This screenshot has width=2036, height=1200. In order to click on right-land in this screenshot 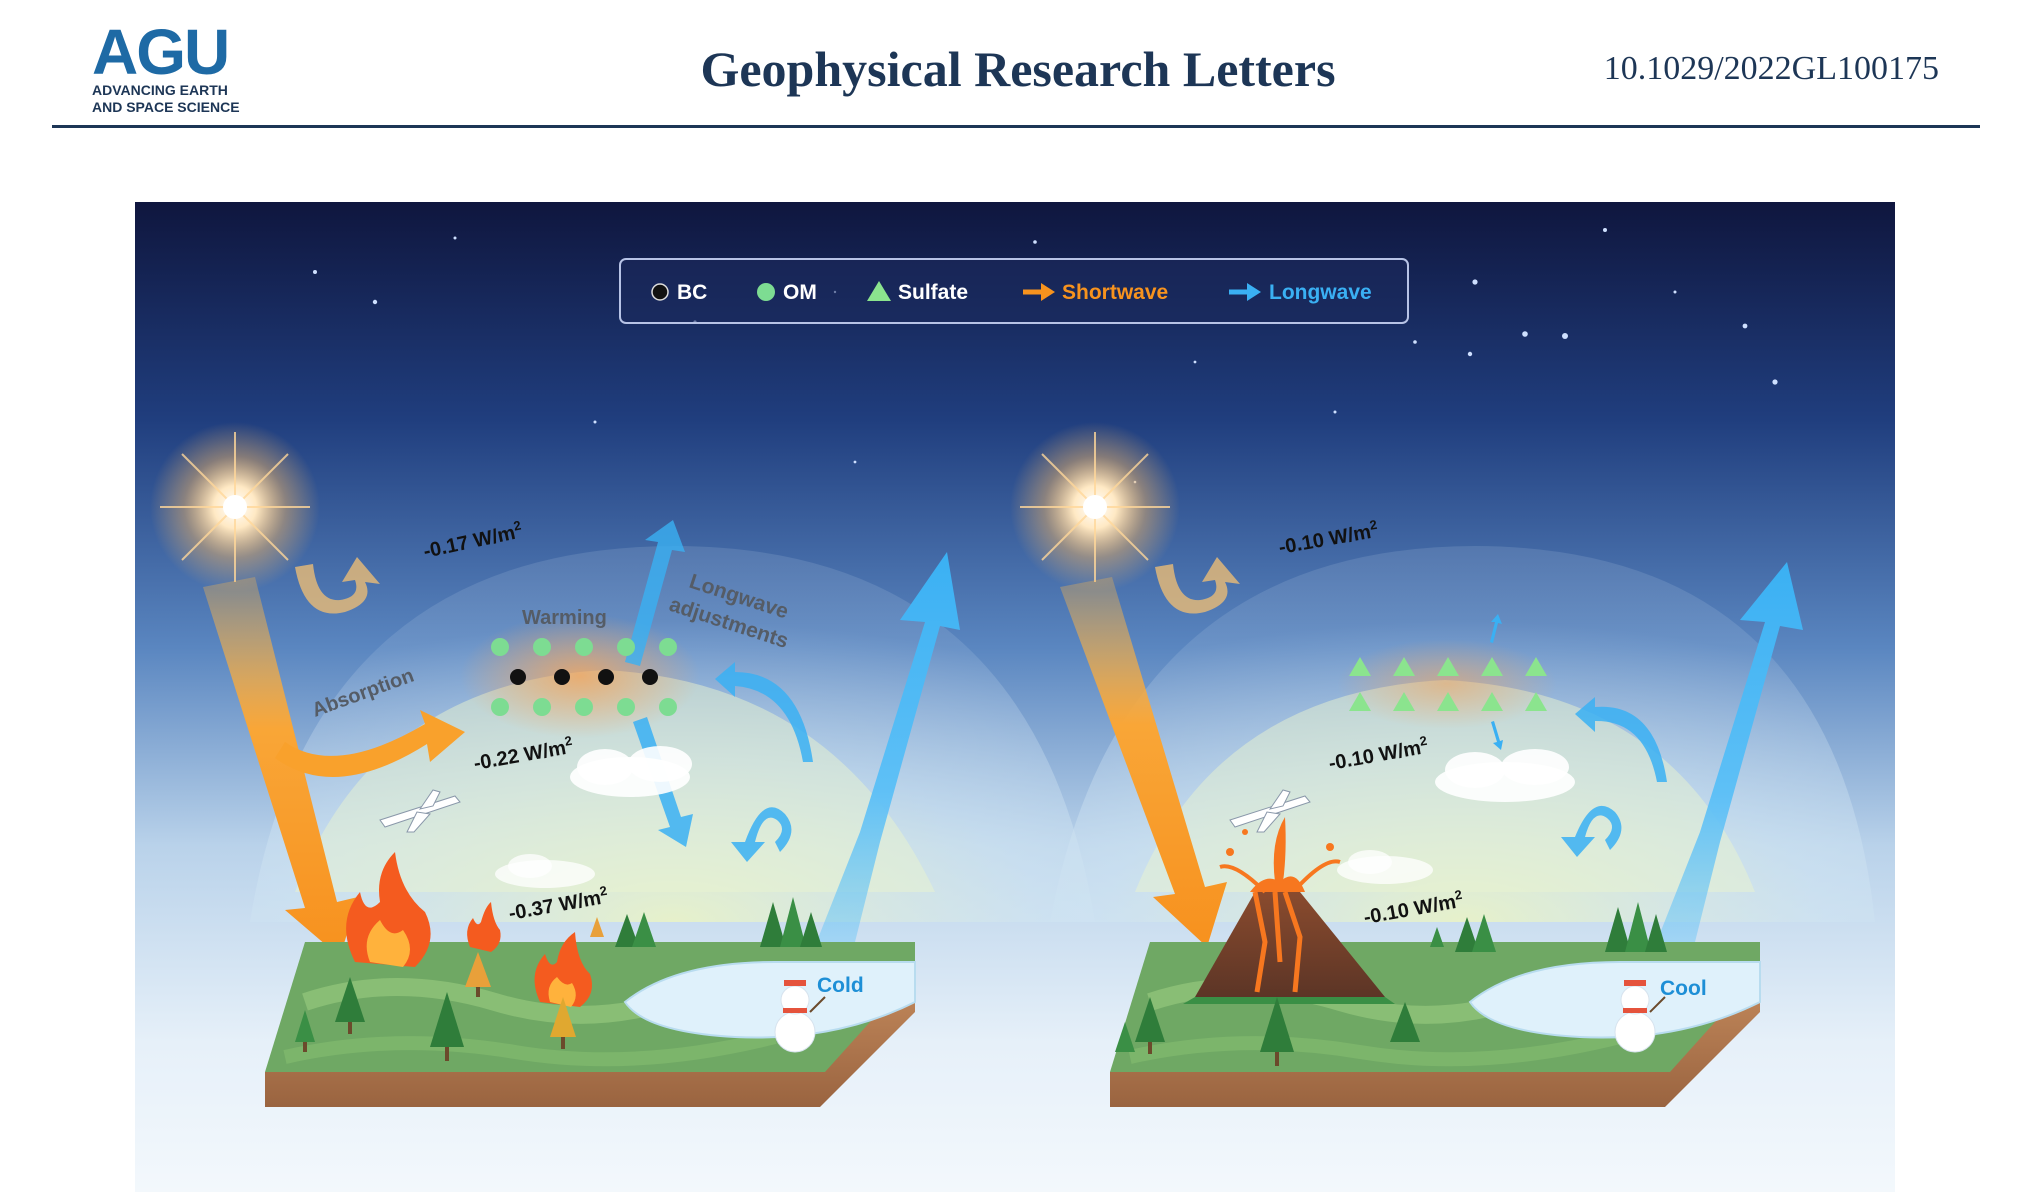, I will do `click(1435, 1024)`.